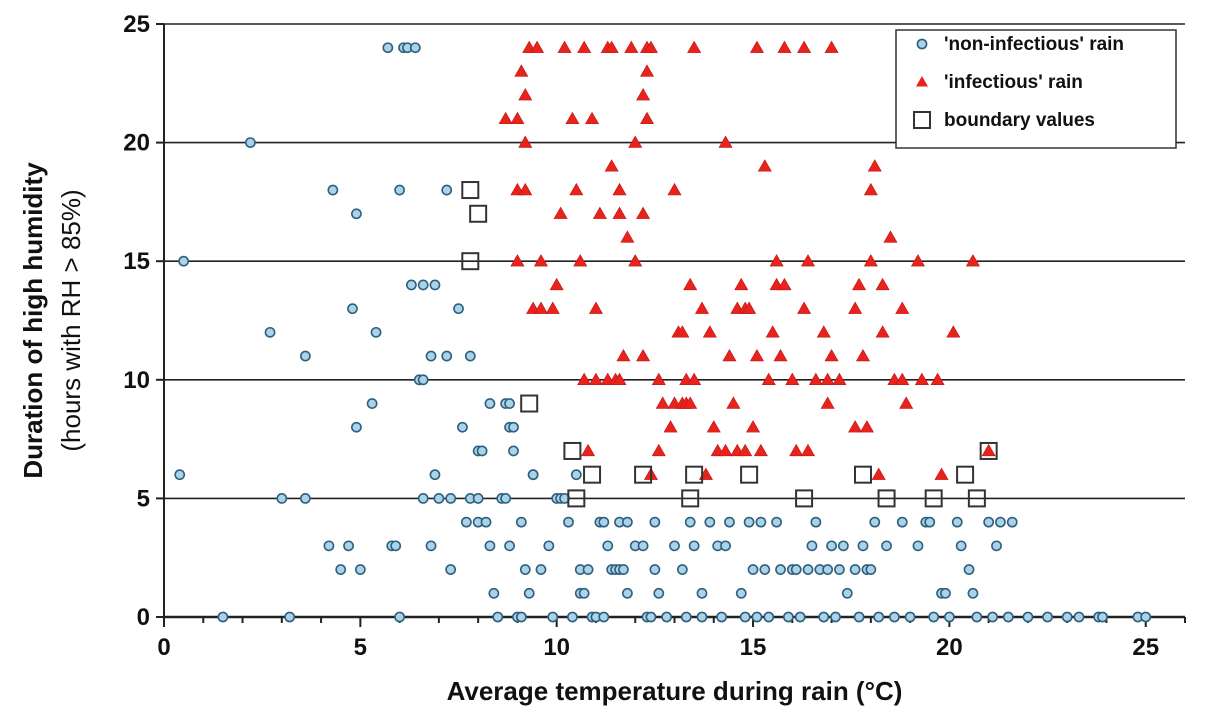 Image resolution: width=1209 pixels, height=715 pixels. I want to click on legend-marker-infectious, so click(922, 81).